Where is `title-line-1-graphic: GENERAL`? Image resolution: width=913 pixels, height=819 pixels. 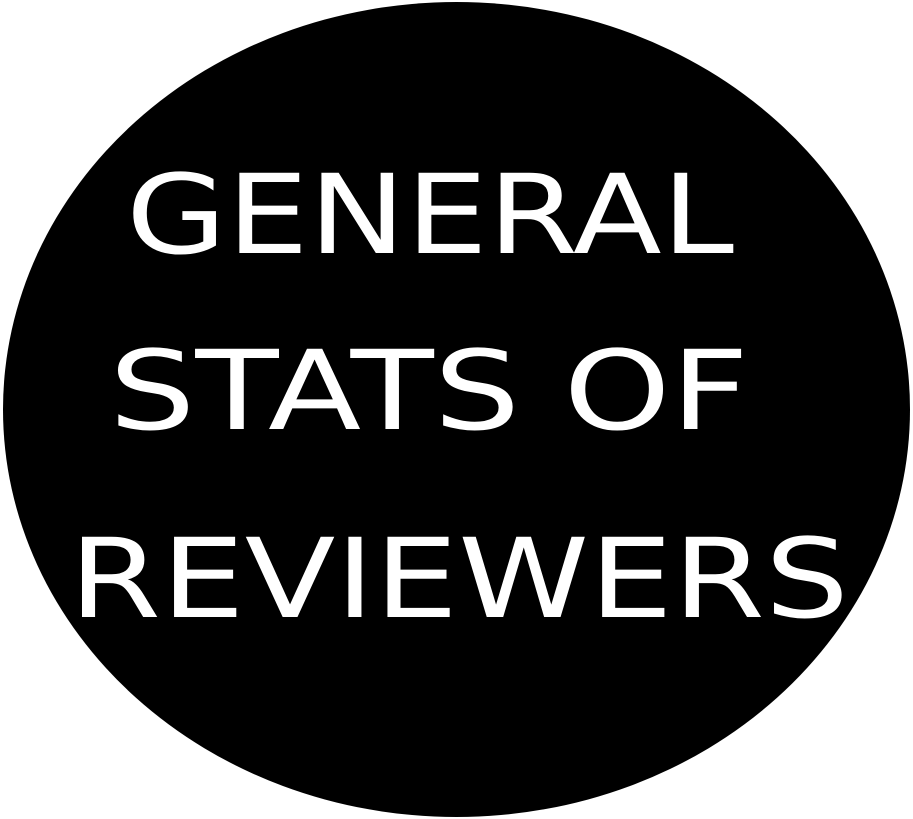
title-line-1-graphic: GENERAL is located at coordinates (430, 215).